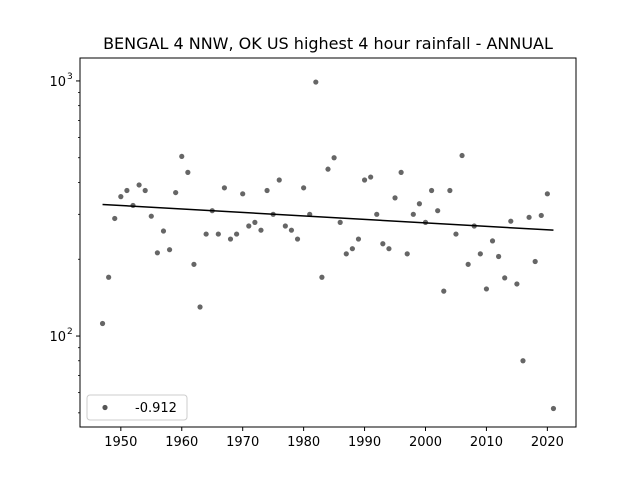 This screenshot has height=480, width=640. What do you see at coordinates (364, 442) in the screenshot?
I see `x-tick-label: 1990` at bounding box center [364, 442].